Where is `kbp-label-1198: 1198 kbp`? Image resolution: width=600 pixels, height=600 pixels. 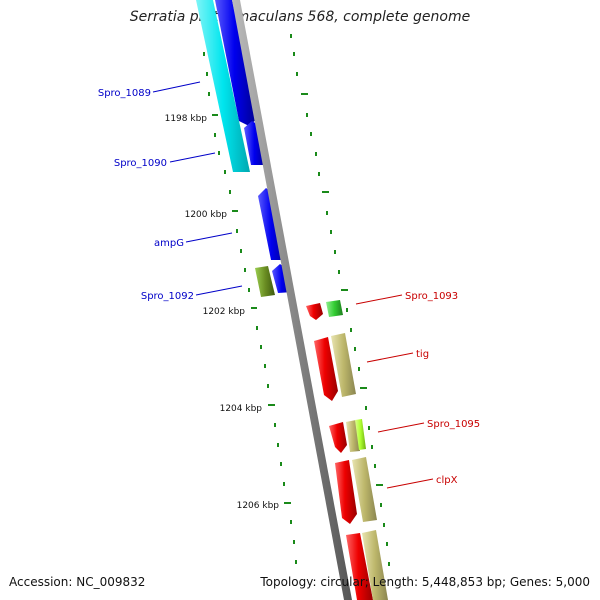
kbp-label-1198: 1198 kbp is located at coordinates (186, 119).